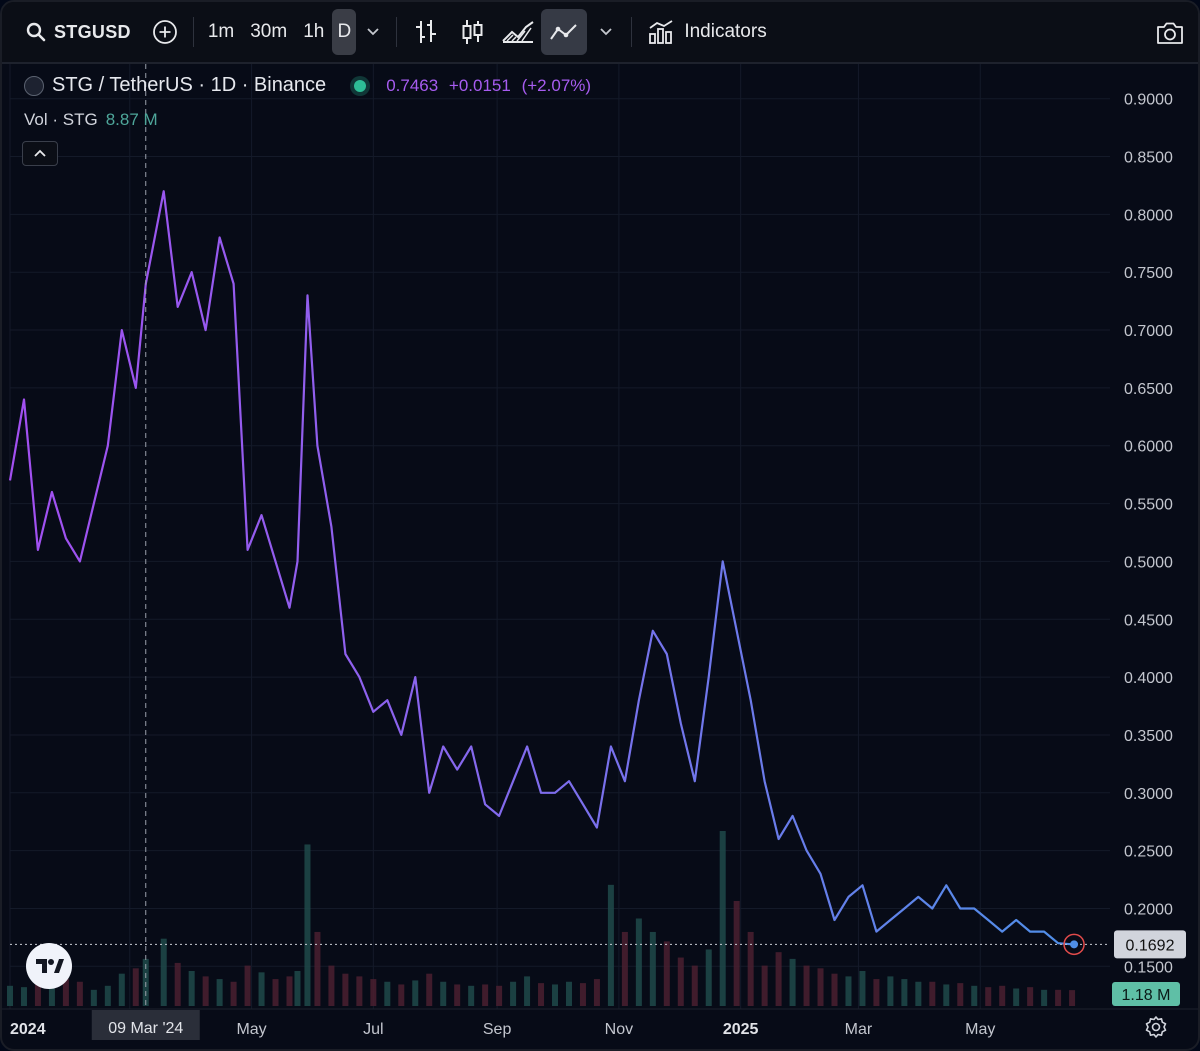  I want to click on top-toolbar: STGUSD 1m 30m 1h D Indicato, so click(600, 33).